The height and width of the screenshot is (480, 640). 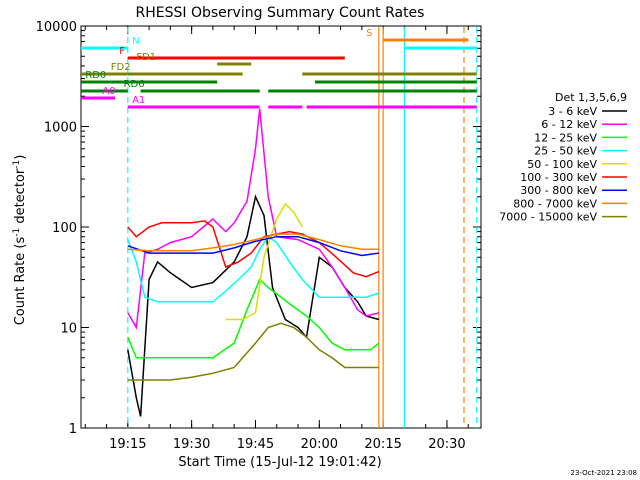 I want to click on flag-label: A0, so click(x=108, y=91).